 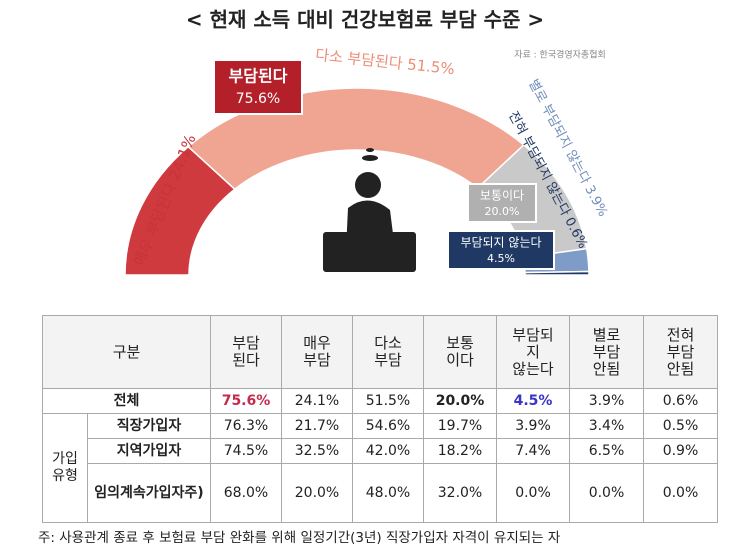 What do you see at coordinates (317, 451) in the screenshot?
I see `cell: 32.5%` at bounding box center [317, 451].